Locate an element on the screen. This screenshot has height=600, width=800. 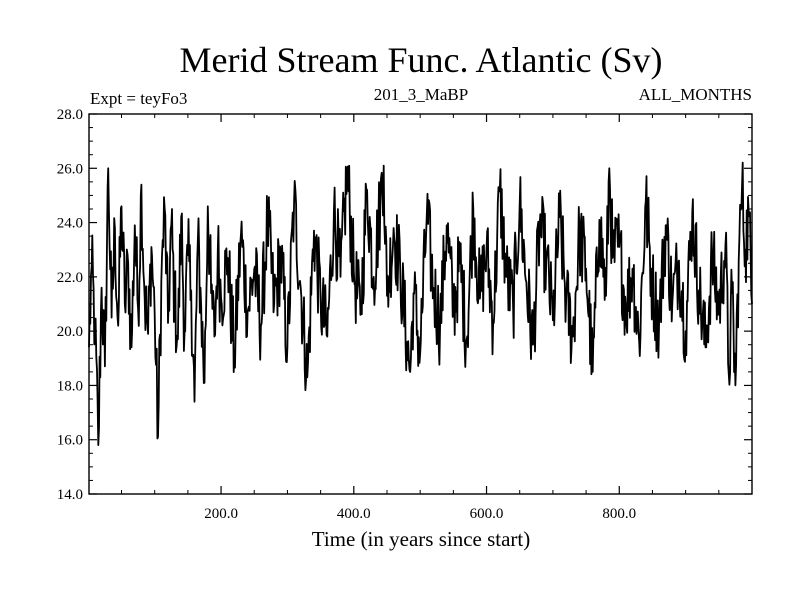
x-tick-label: 400.0 is located at coordinates (354, 514).